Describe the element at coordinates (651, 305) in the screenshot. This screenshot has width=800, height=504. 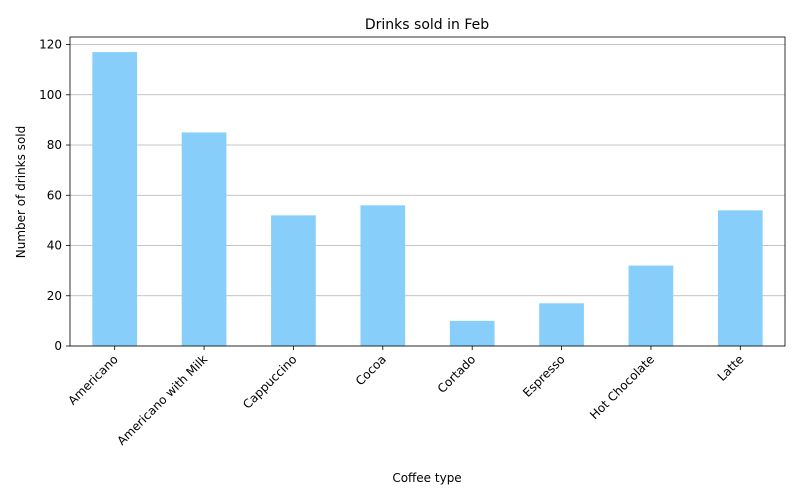
I see `bar-hot-chocolate` at that location.